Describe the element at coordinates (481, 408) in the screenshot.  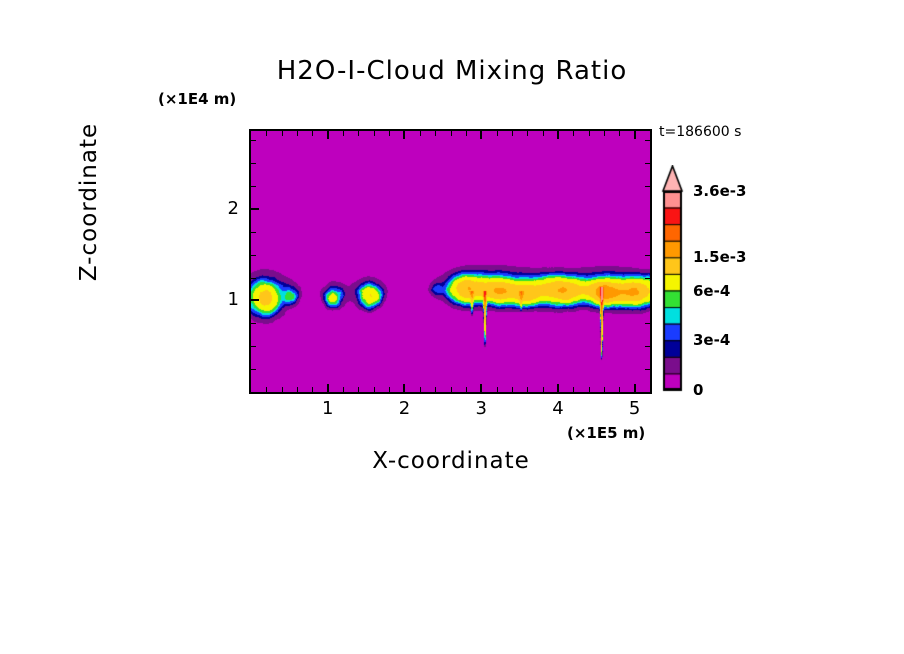
I see `x-tick-label: 3` at that location.